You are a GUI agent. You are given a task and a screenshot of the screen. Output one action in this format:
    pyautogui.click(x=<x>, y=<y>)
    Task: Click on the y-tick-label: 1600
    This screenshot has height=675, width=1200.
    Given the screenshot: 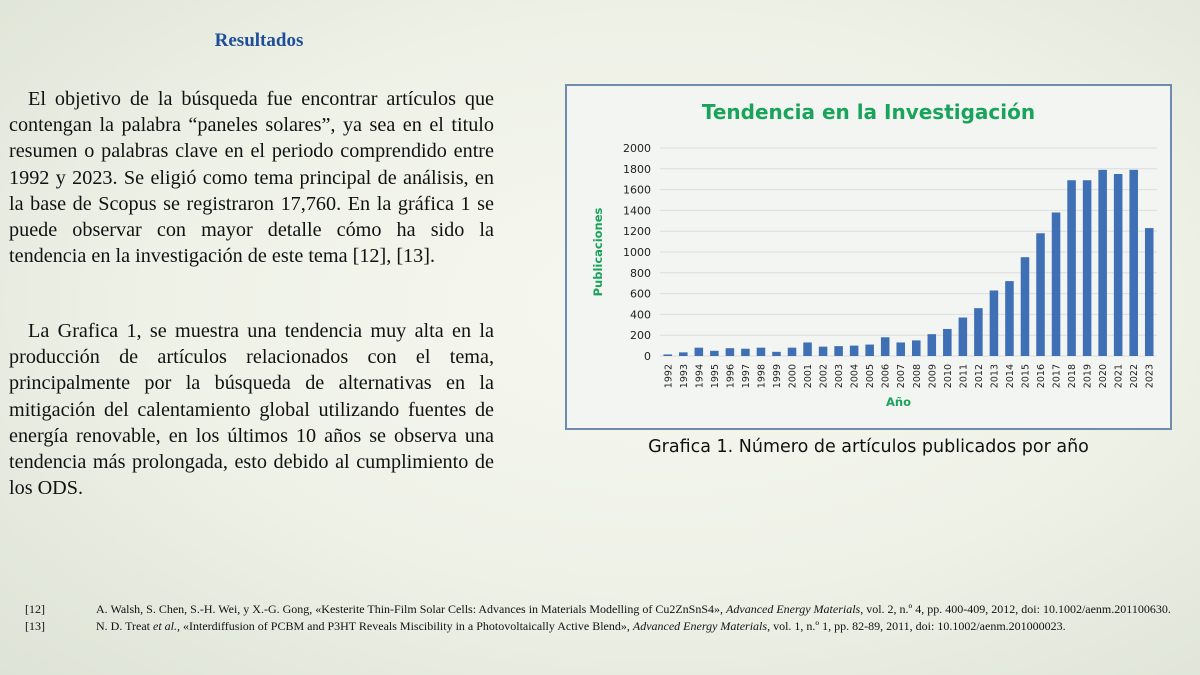 What is the action you would take?
    pyautogui.click(x=637, y=190)
    